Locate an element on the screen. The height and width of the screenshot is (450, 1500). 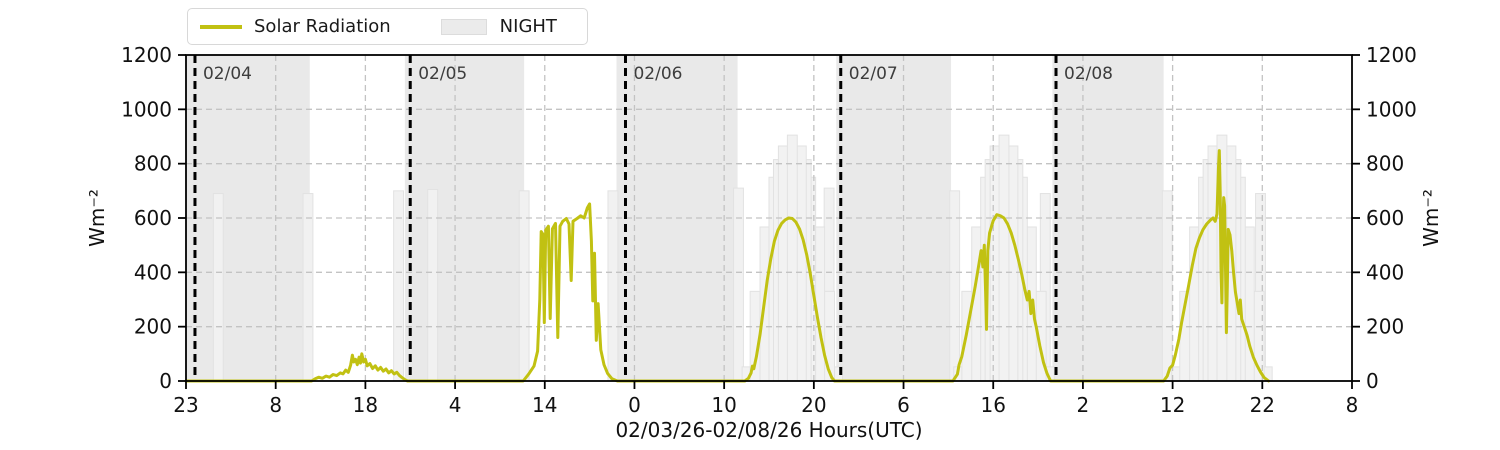
legend-label-night: NIGHT is located at coordinates (528, 26).